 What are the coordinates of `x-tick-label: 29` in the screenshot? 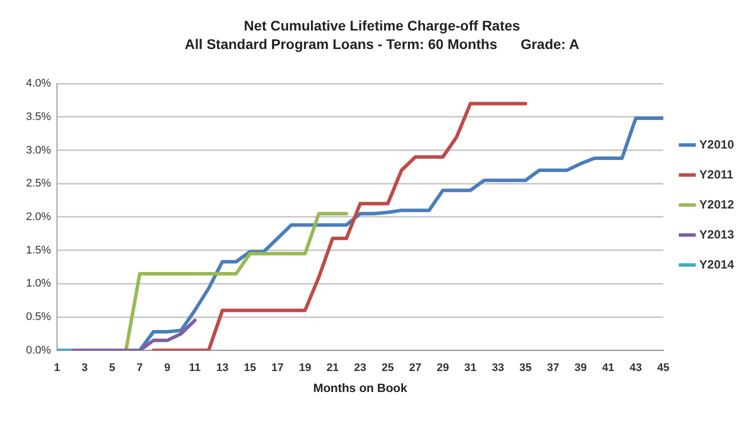 It's located at (442, 368).